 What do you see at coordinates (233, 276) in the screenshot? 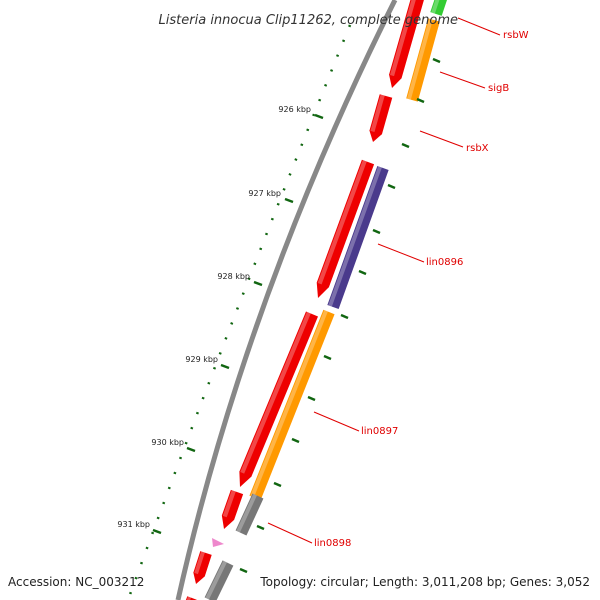
I see `scale-label-928: 928 kbp` at bounding box center [233, 276].